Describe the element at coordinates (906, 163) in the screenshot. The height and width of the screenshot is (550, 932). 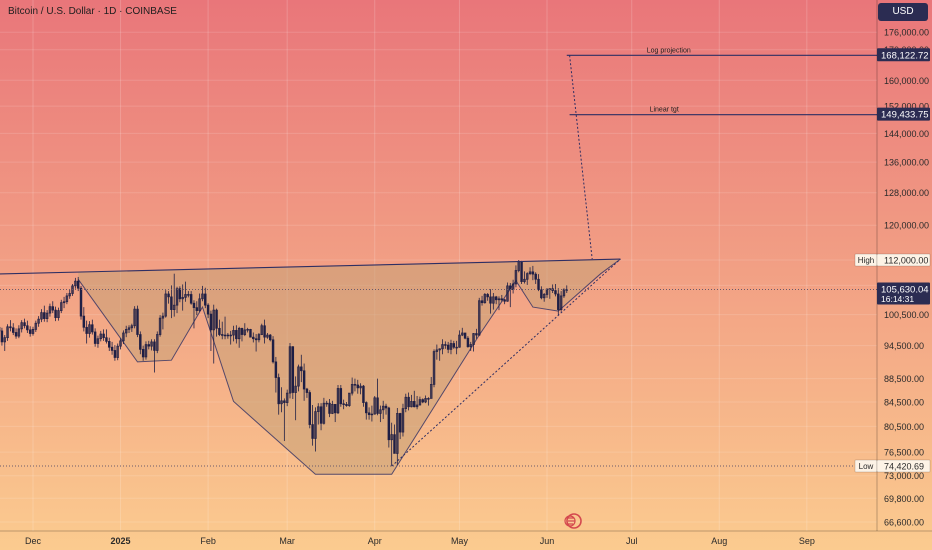
I see `price-tick-label: 136,000.00` at that location.